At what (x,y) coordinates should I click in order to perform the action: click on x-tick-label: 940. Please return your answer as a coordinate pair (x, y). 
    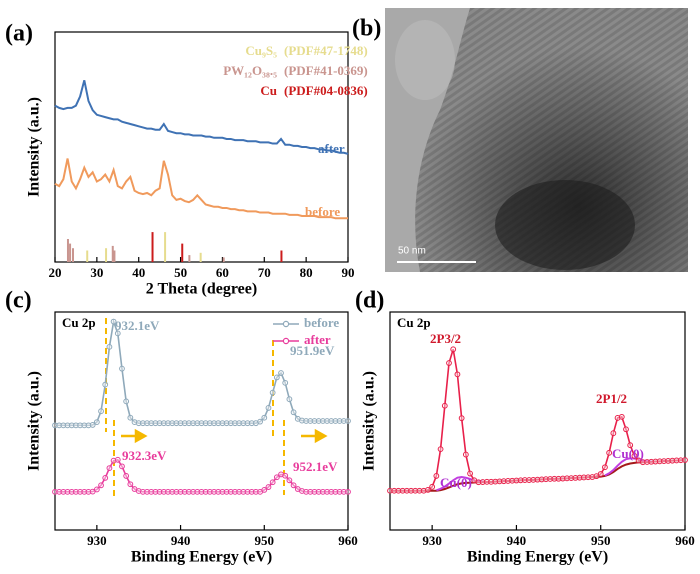
    Looking at the image, I should click on (181, 540).